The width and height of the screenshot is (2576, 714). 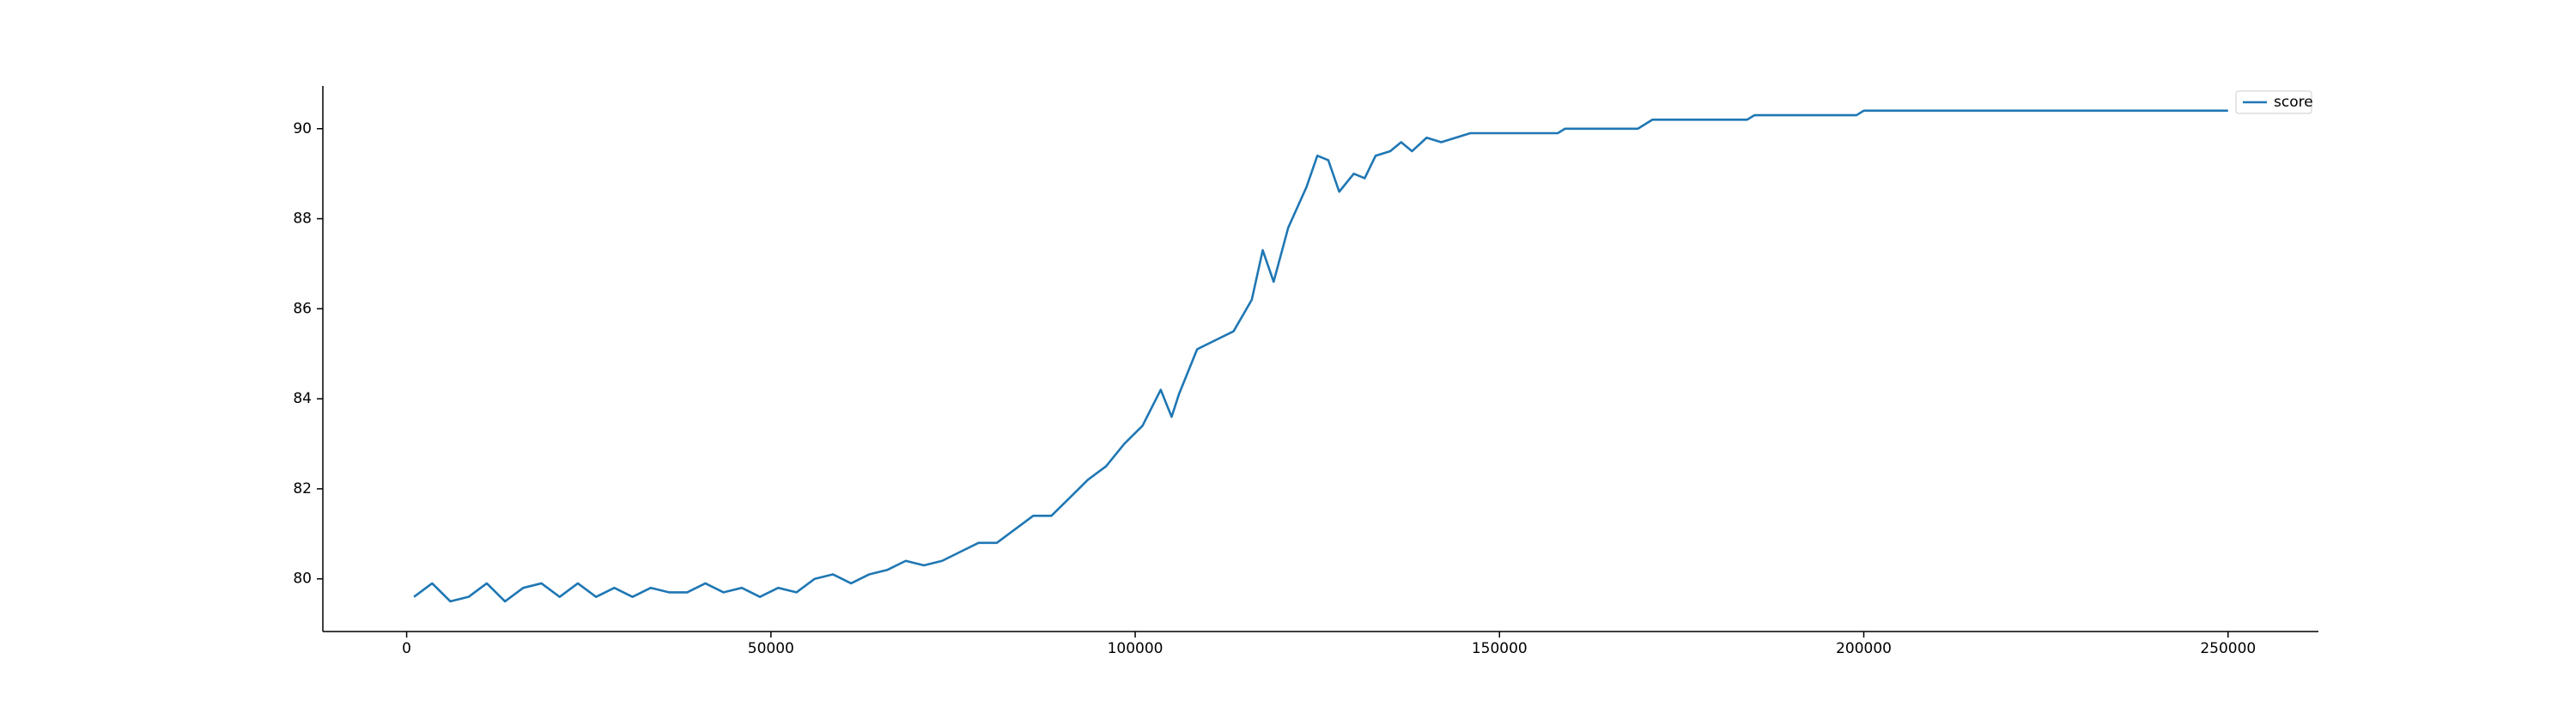 What do you see at coordinates (2294, 103) in the screenshot?
I see `legend-label: score` at bounding box center [2294, 103].